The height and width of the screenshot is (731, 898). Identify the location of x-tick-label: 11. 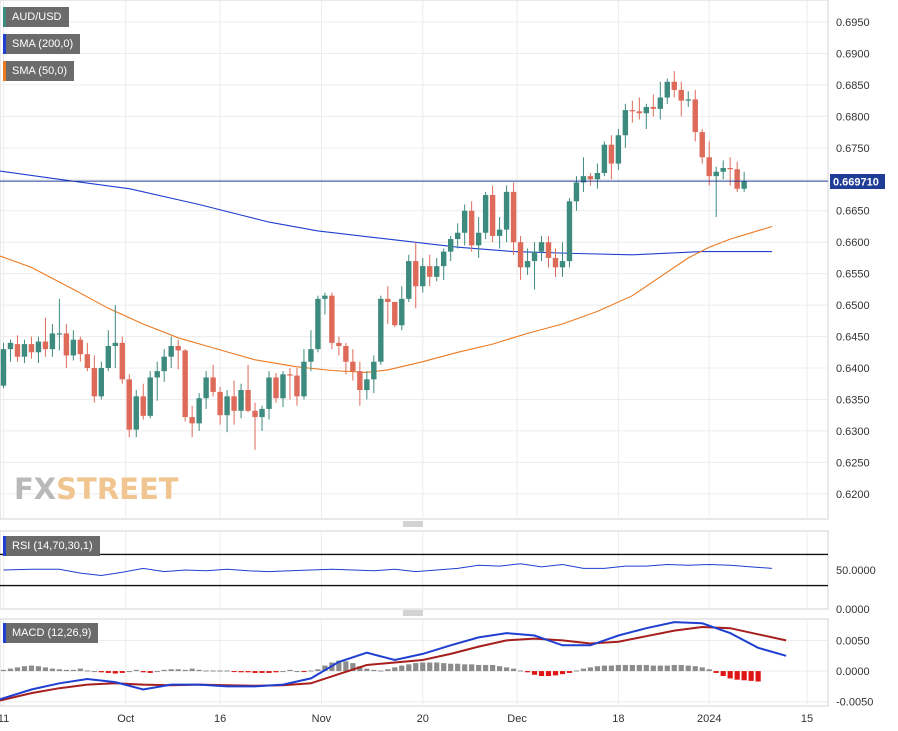
(4, 719).